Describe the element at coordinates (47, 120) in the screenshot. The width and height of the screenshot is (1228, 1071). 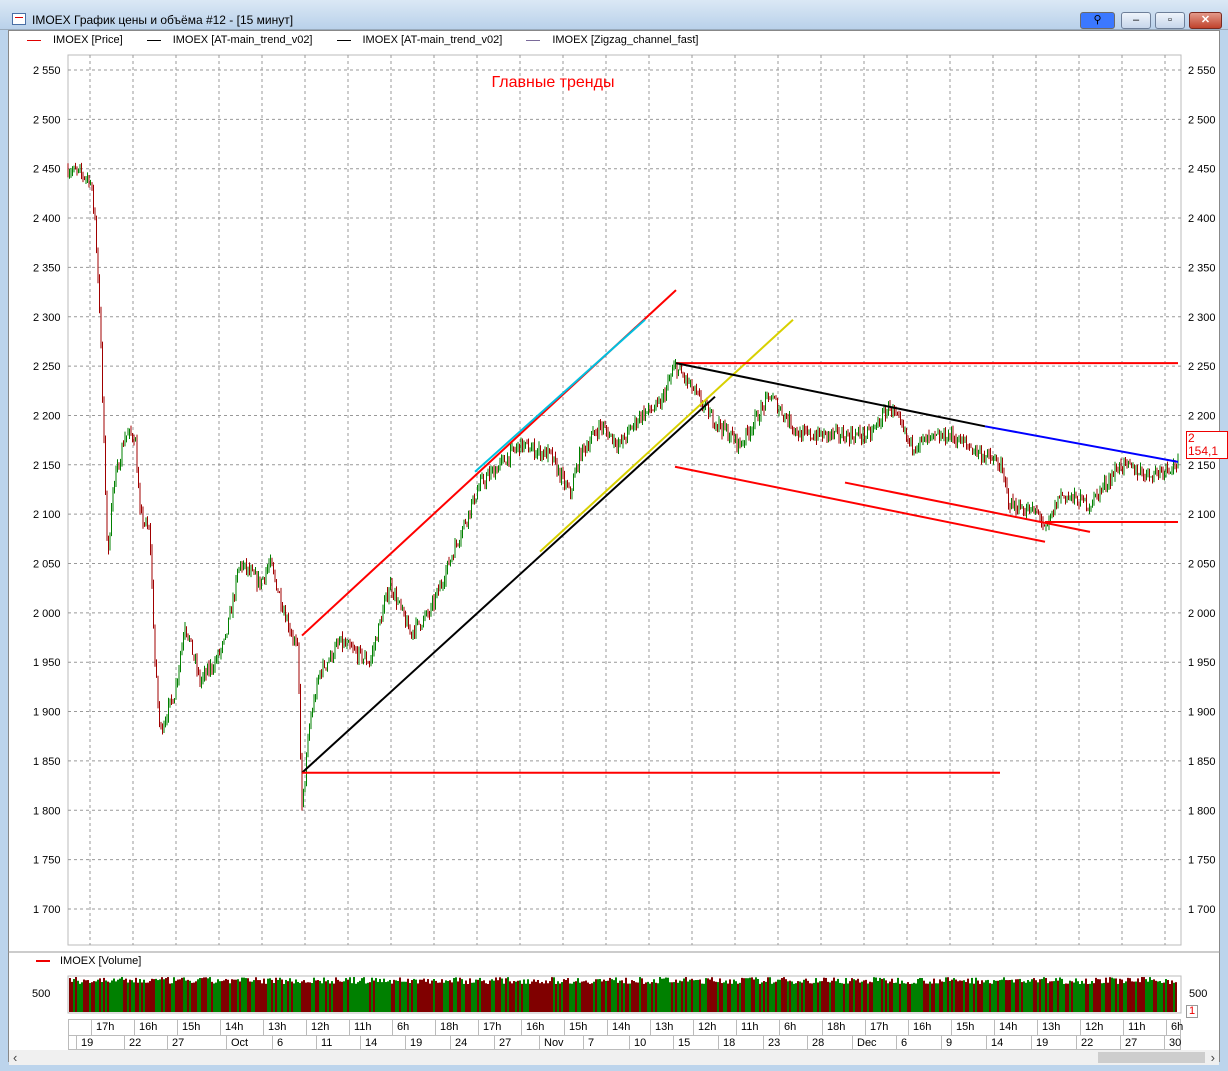
I see `y-tick-left: 2 500` at that location.